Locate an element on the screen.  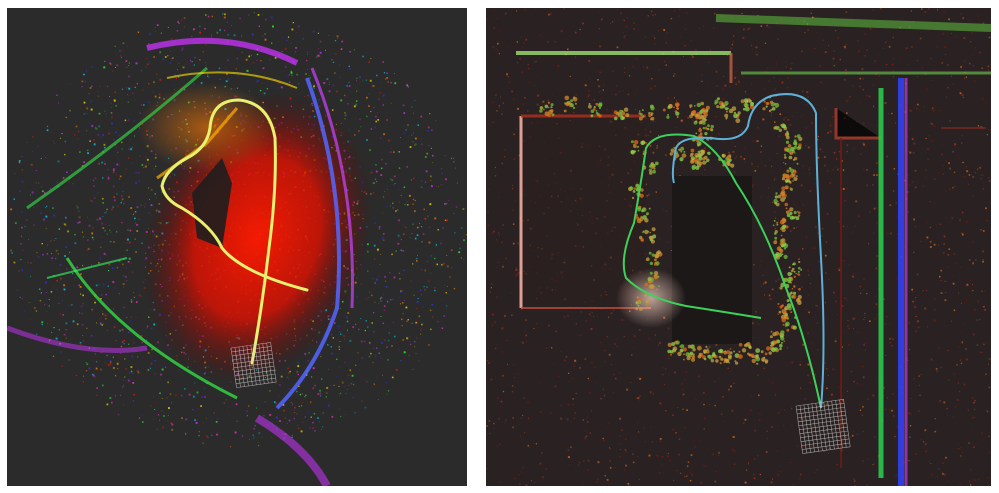
right-vegetation is located at coordinates (671, 230).